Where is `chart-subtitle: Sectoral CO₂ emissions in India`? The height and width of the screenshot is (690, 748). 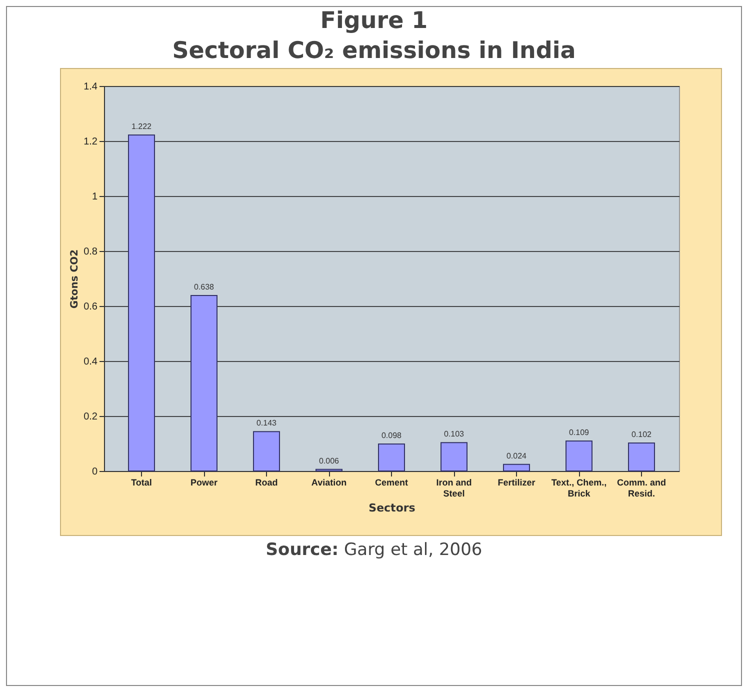 chart-subtitle: Sectoral CO₂ emissions in India is located at coordinates (374, 51).